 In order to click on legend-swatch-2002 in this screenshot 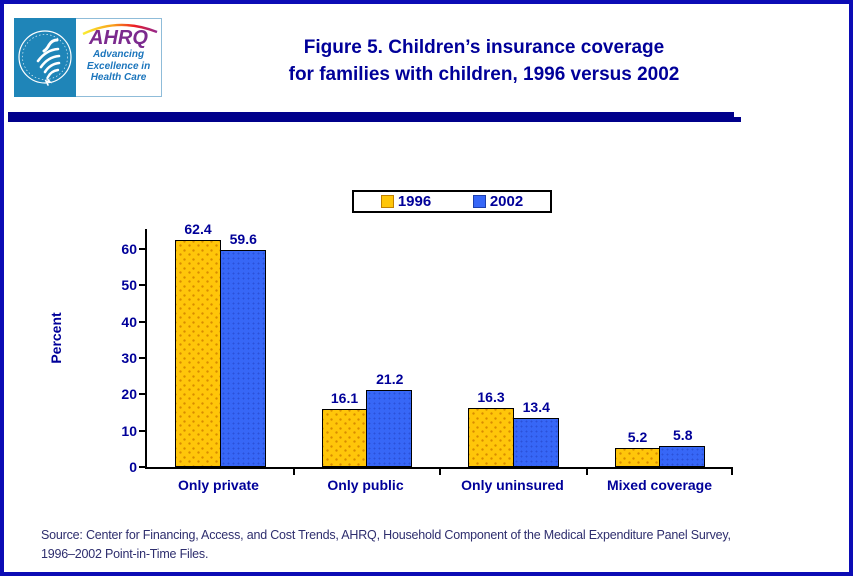, I will do `click(479, 201)`.